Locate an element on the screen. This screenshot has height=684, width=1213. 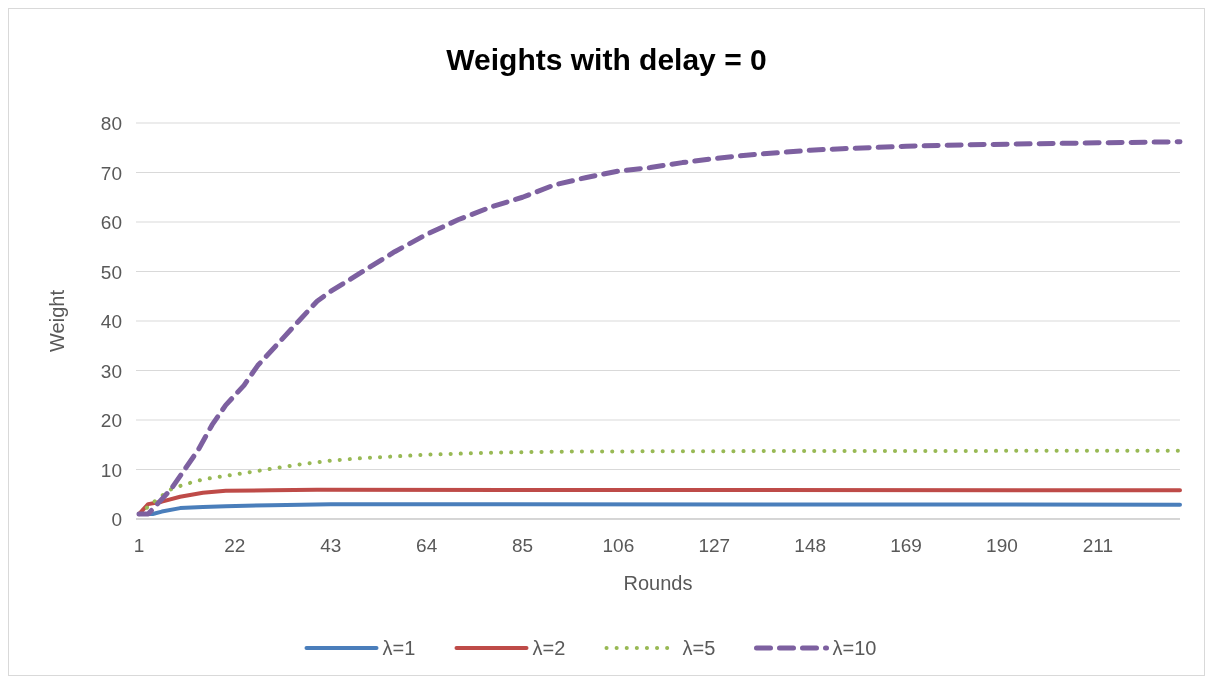
chart-title: Weights with delay = 0 is located at coordinates (606, 59).